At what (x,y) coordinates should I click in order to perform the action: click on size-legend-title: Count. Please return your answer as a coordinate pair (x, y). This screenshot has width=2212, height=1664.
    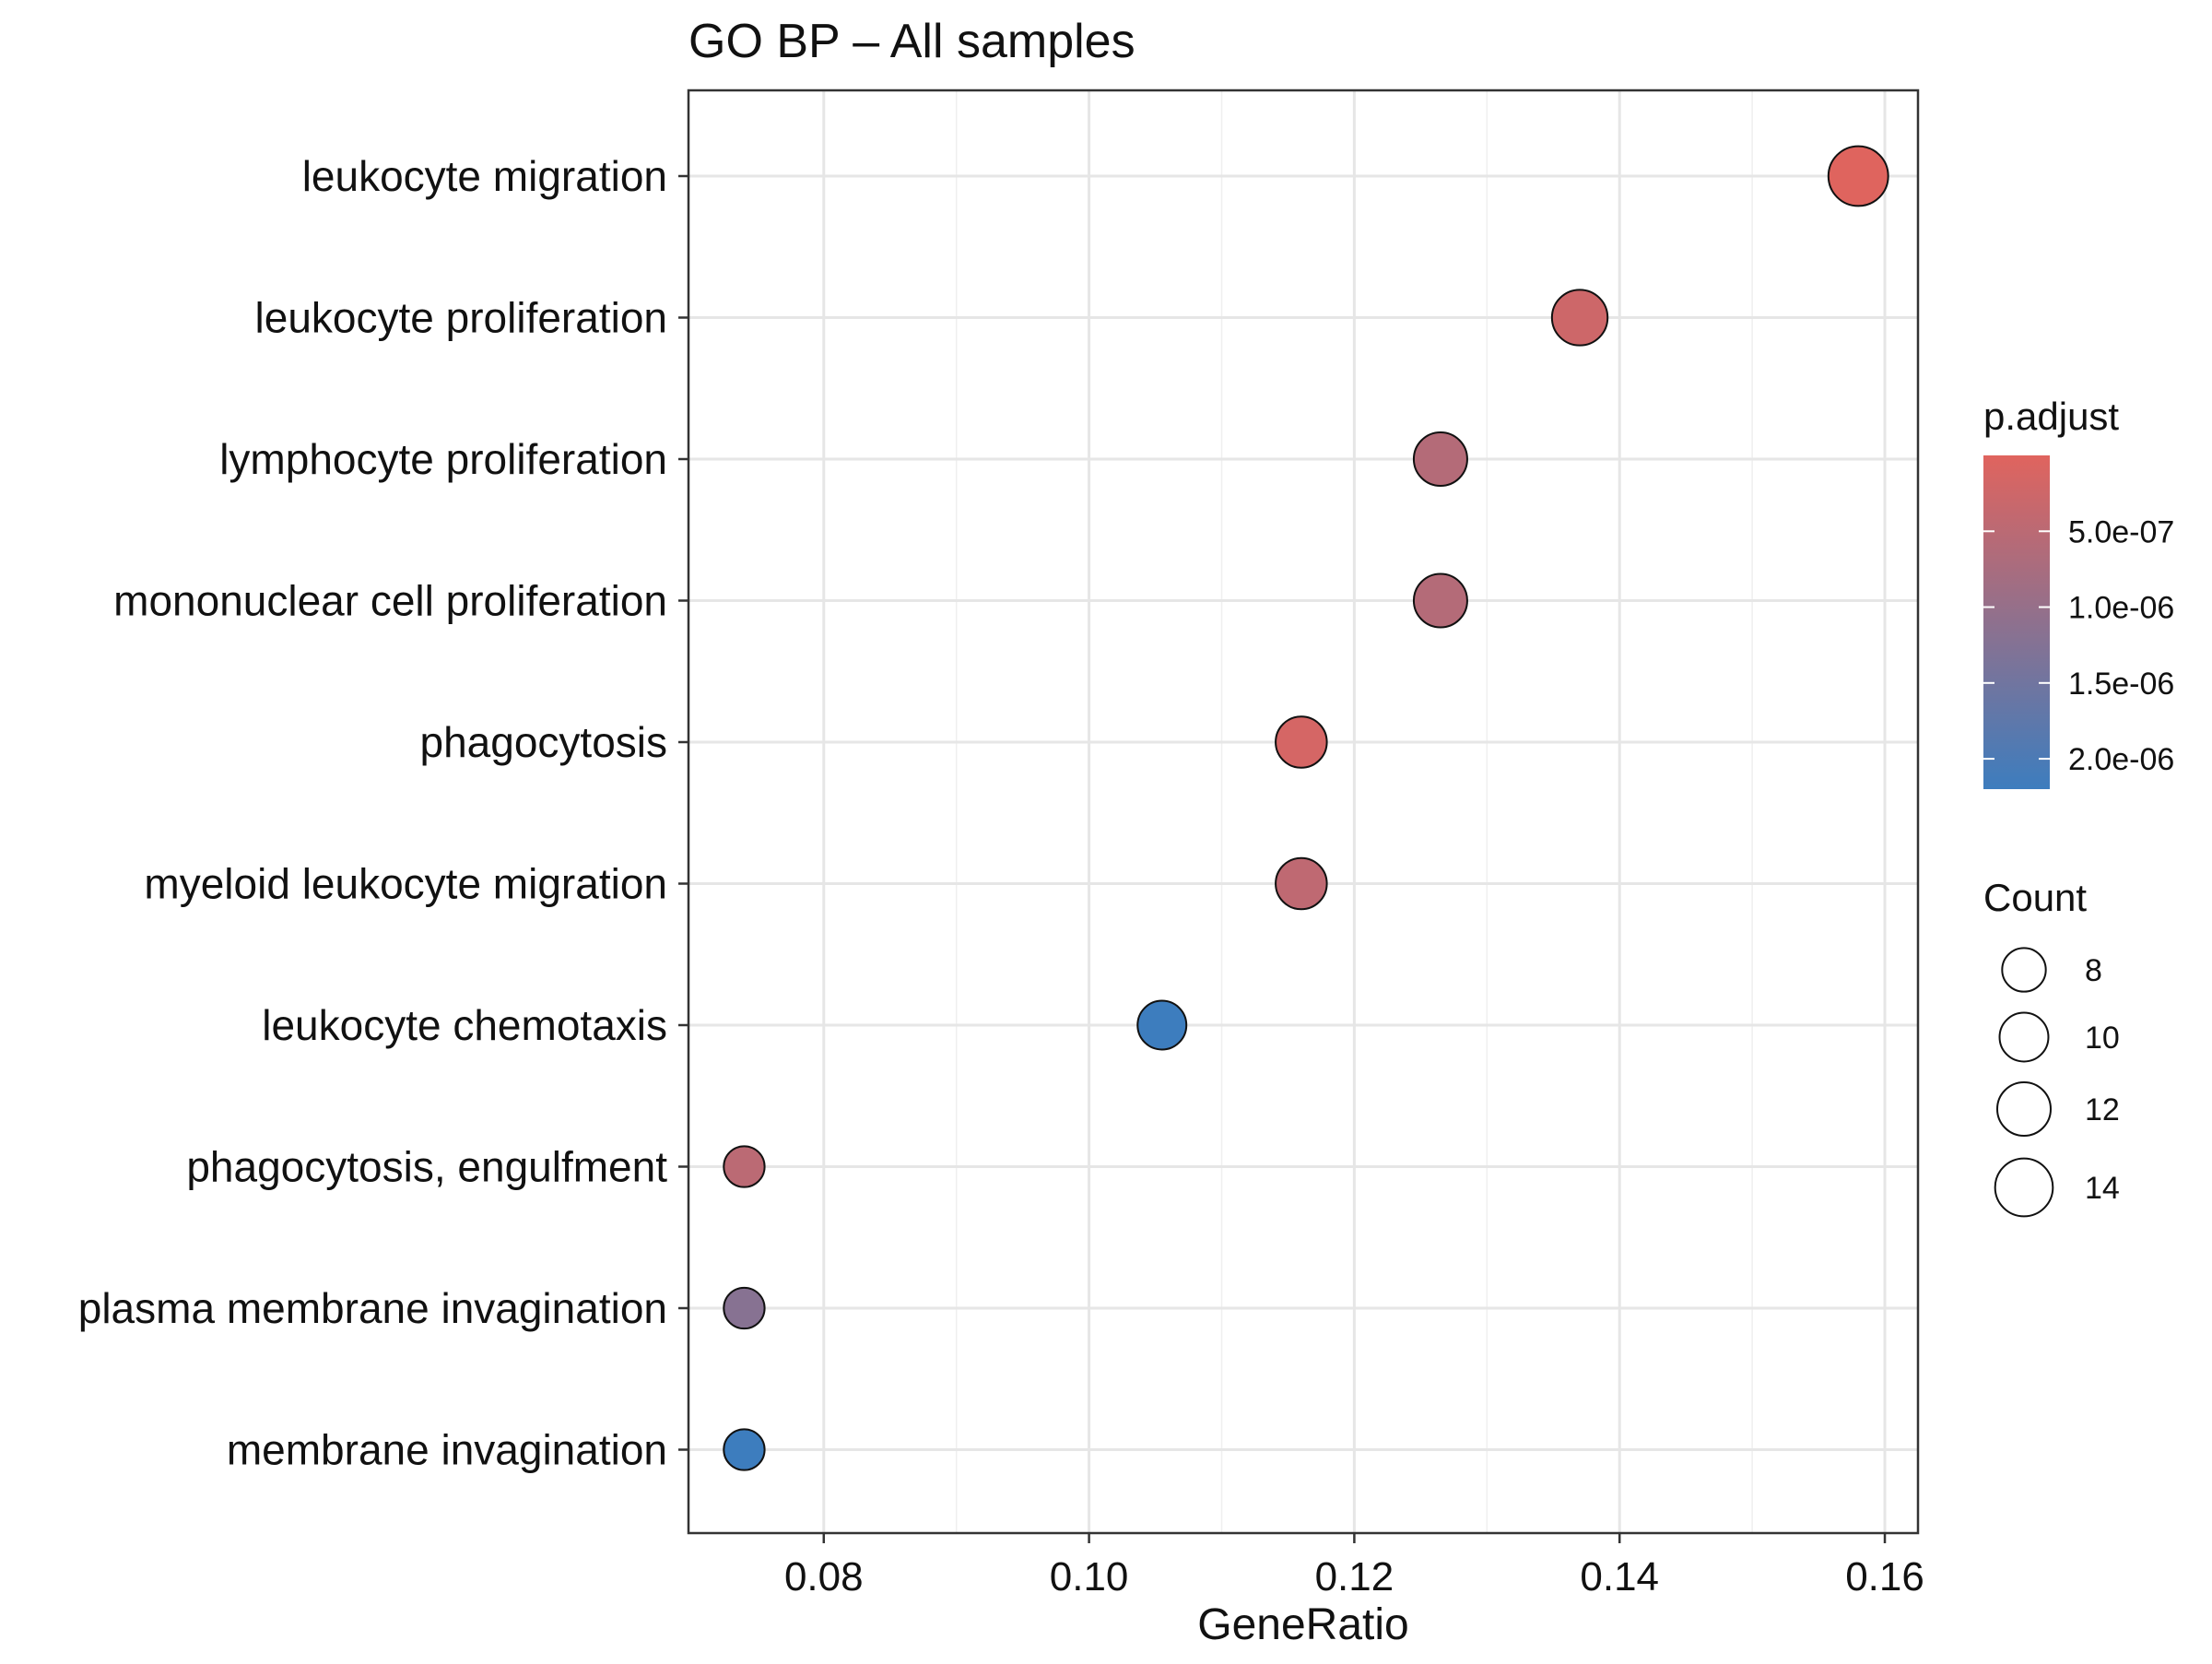
    Looking at the image, I should click on (2035, 897).